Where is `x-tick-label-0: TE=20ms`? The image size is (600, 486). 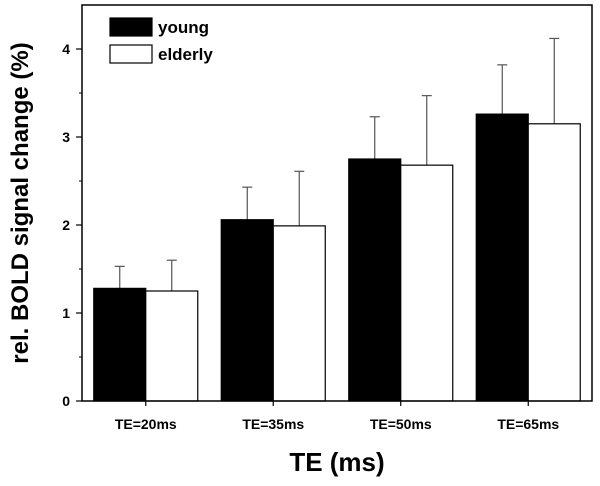 x-tick-label-0: TE=20ms is located at coordinates (146, 424).